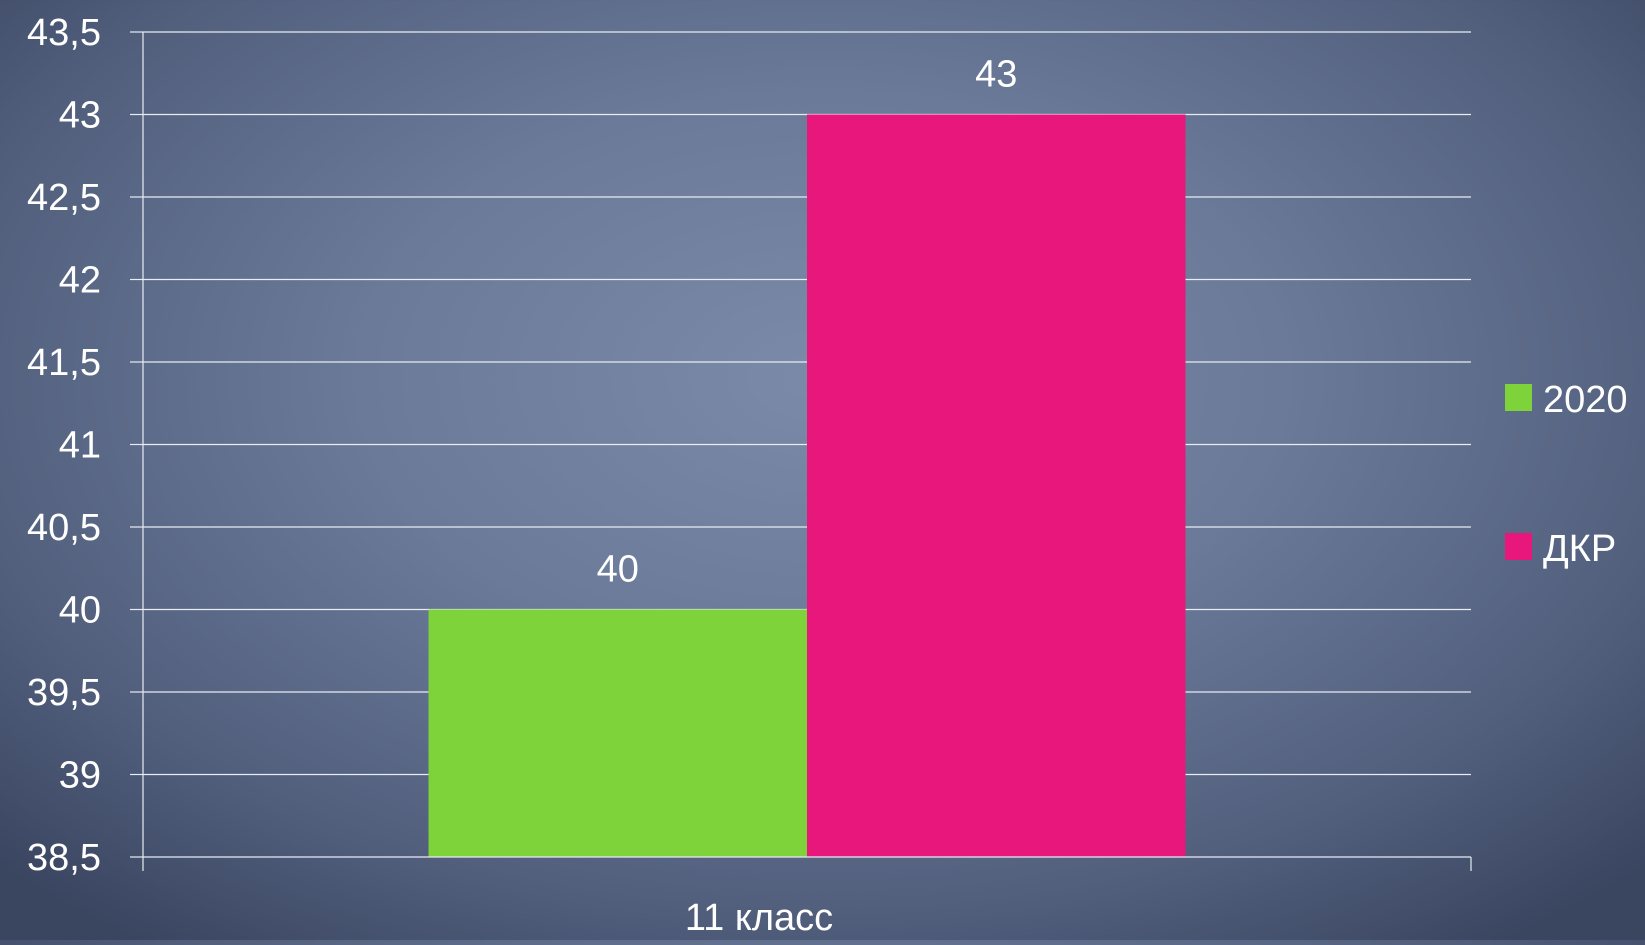 The height and width of the screenshot is (945, 1645). I want to click on legend-label: 2020, so click(1585, 400).